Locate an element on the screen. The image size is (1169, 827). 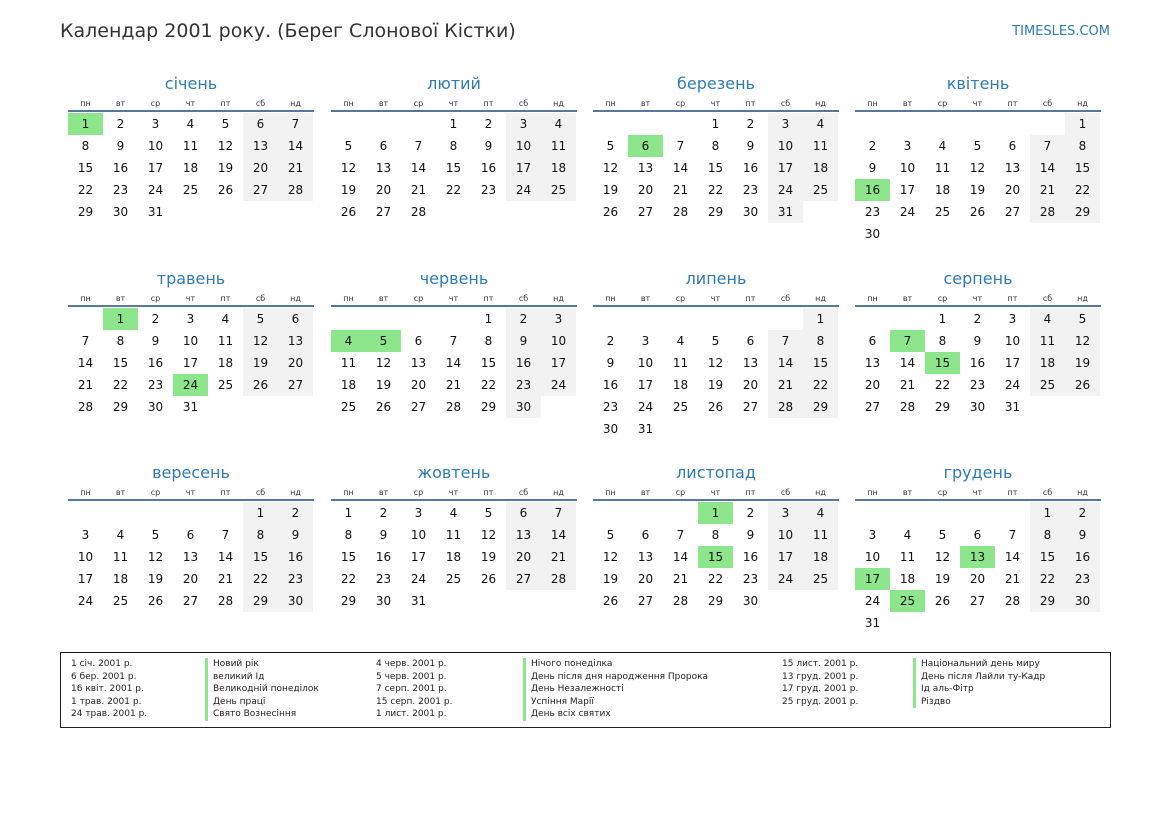
week-row: 10 11 12 13 14 15 16 is located at coordinates (978, 557).